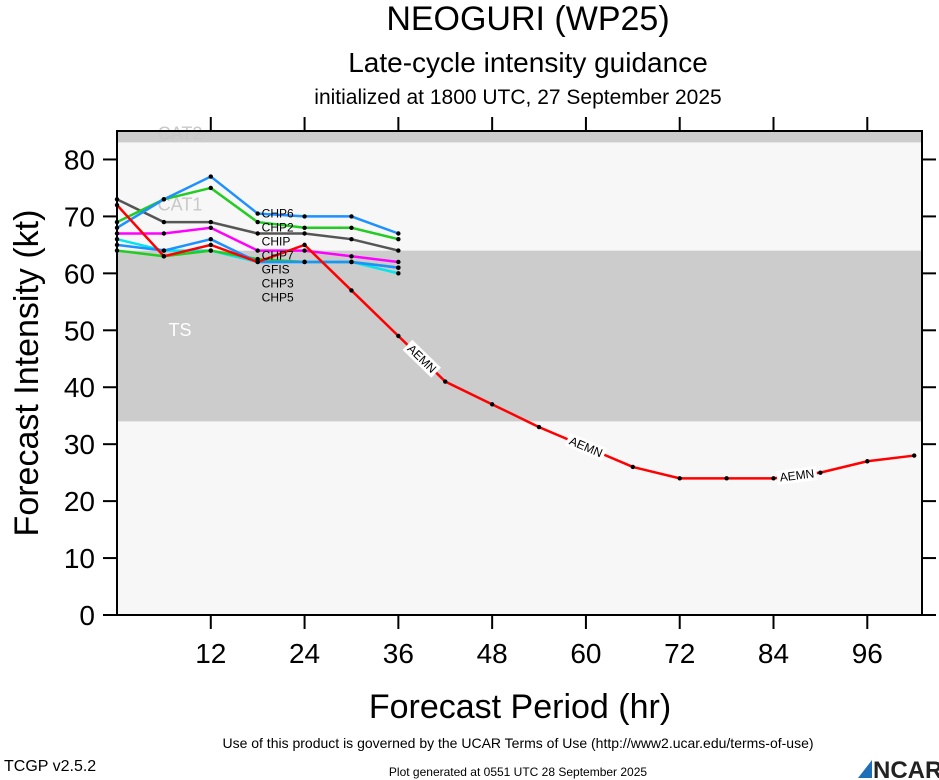  I want to click on version-text: TCGP v2.5.2, so click(50, 766).